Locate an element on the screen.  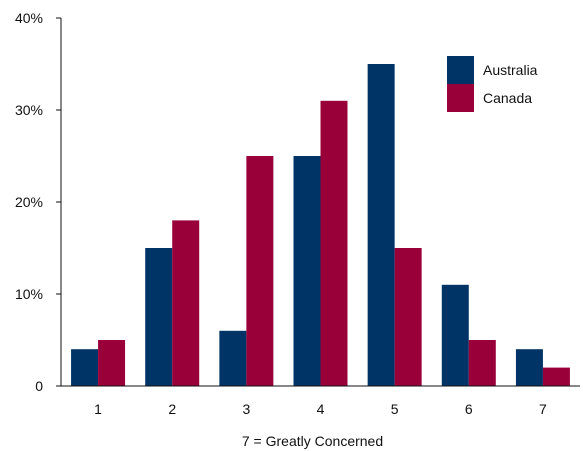
x-tick-label: 1 is located at coordinates (98, 409).